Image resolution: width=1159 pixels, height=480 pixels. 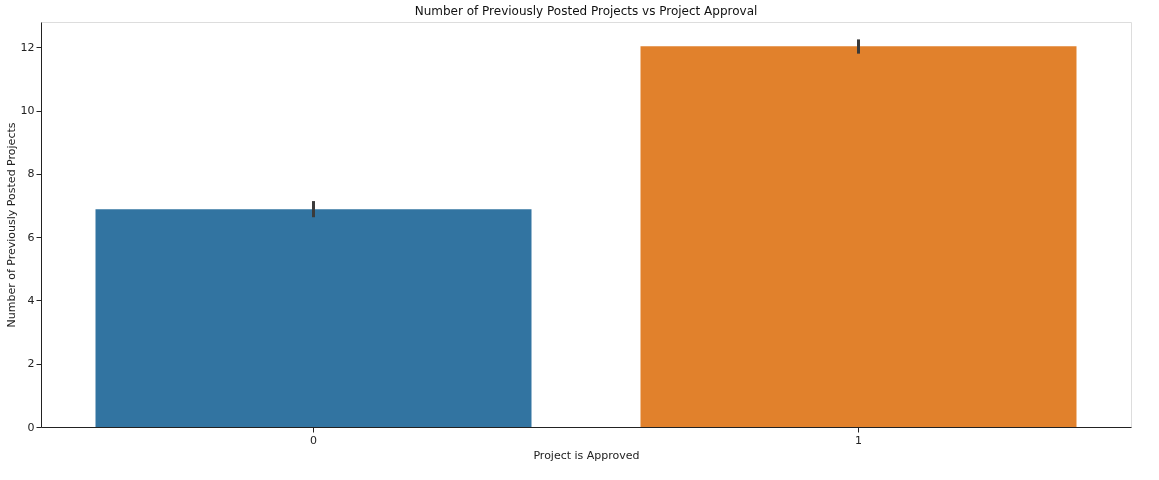 What do you see at coordinates (586, 455) in the screenshot?
I see `x-axis-title: Project is Approved` at bounding box center [586, 455].